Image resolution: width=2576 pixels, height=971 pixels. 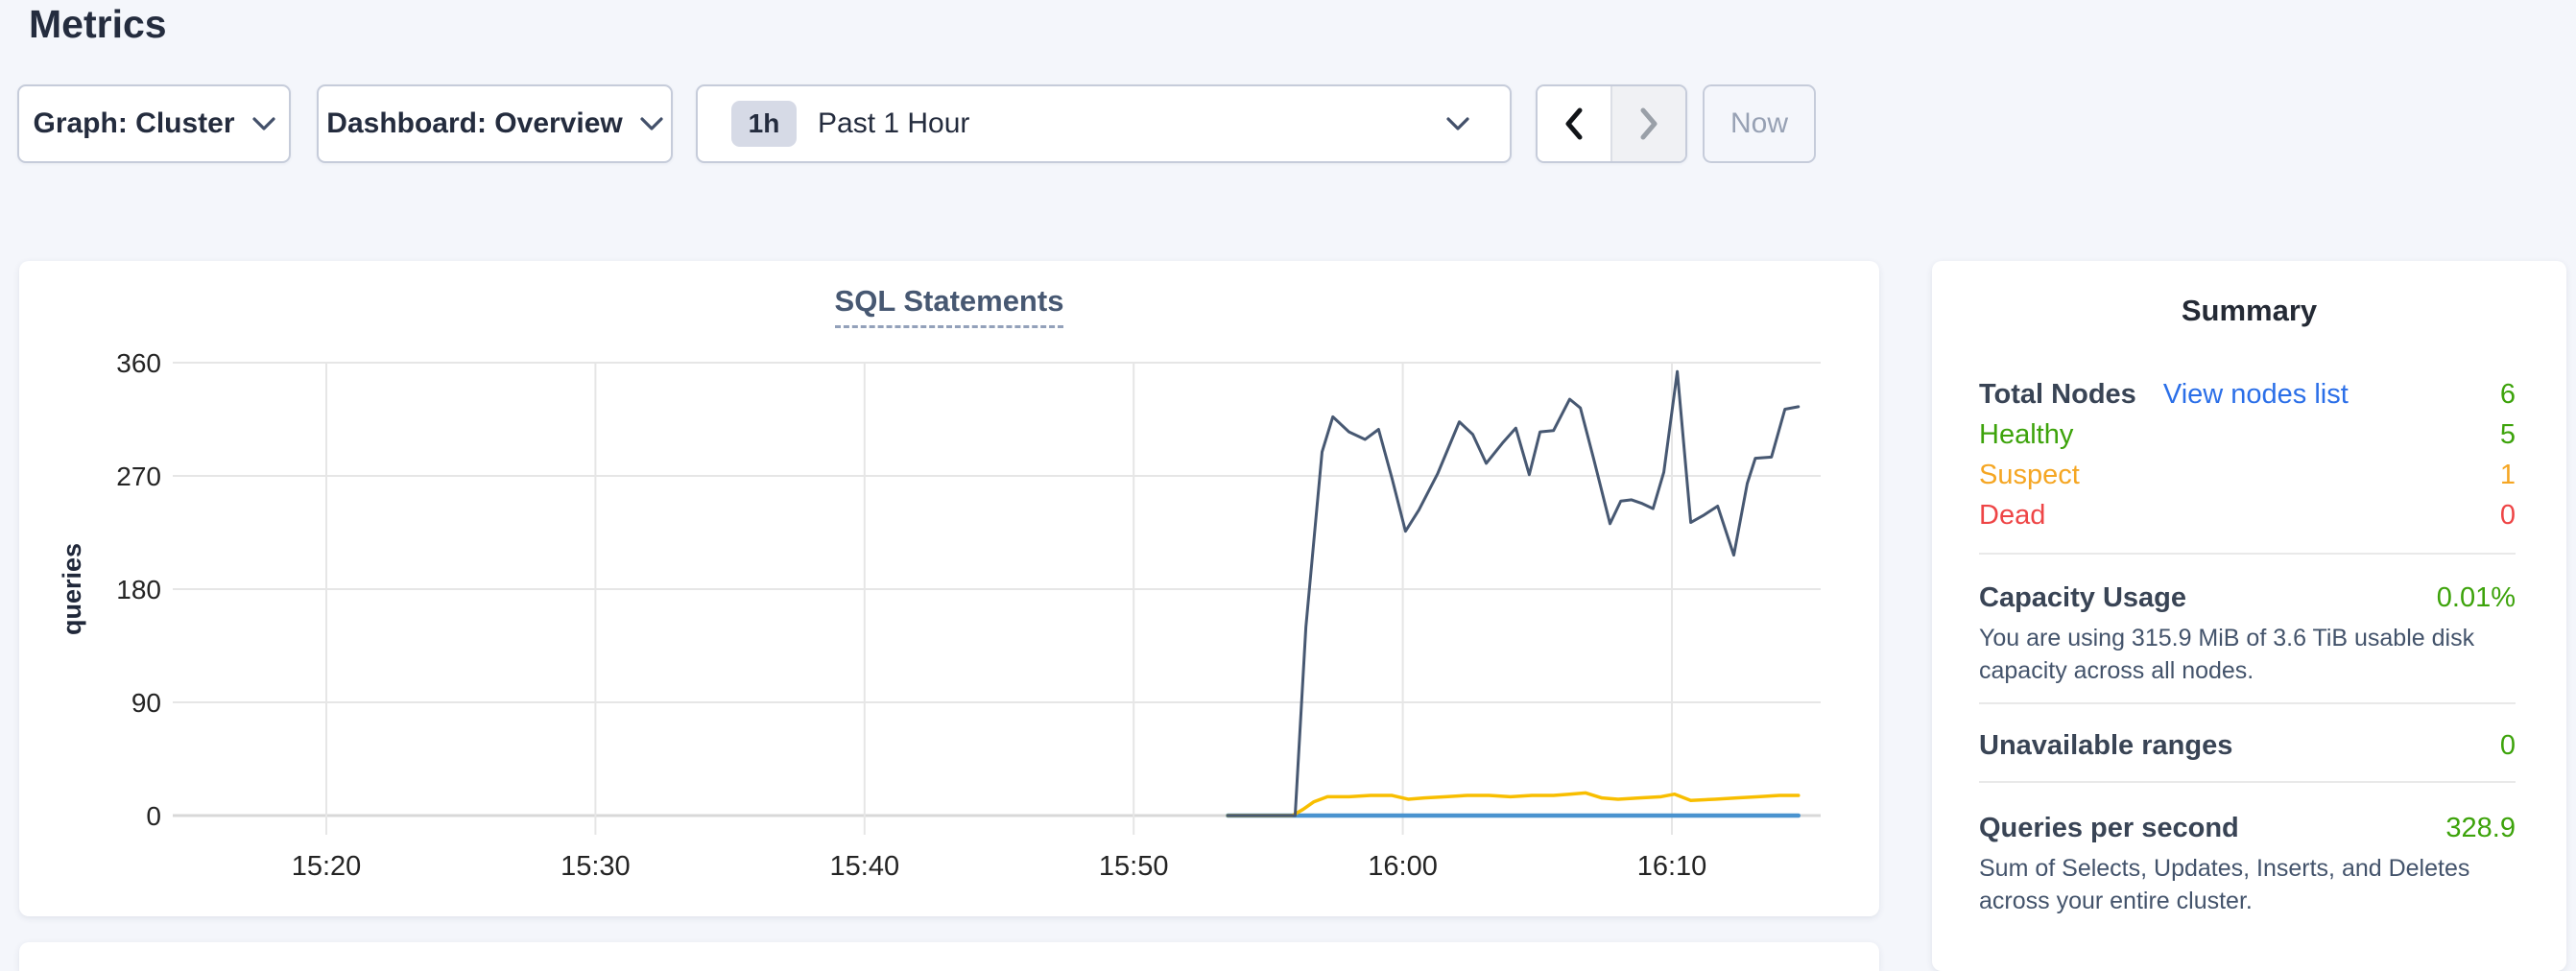 I want to click on y-axis-tick-label: 360, so click(x=138, y=363).